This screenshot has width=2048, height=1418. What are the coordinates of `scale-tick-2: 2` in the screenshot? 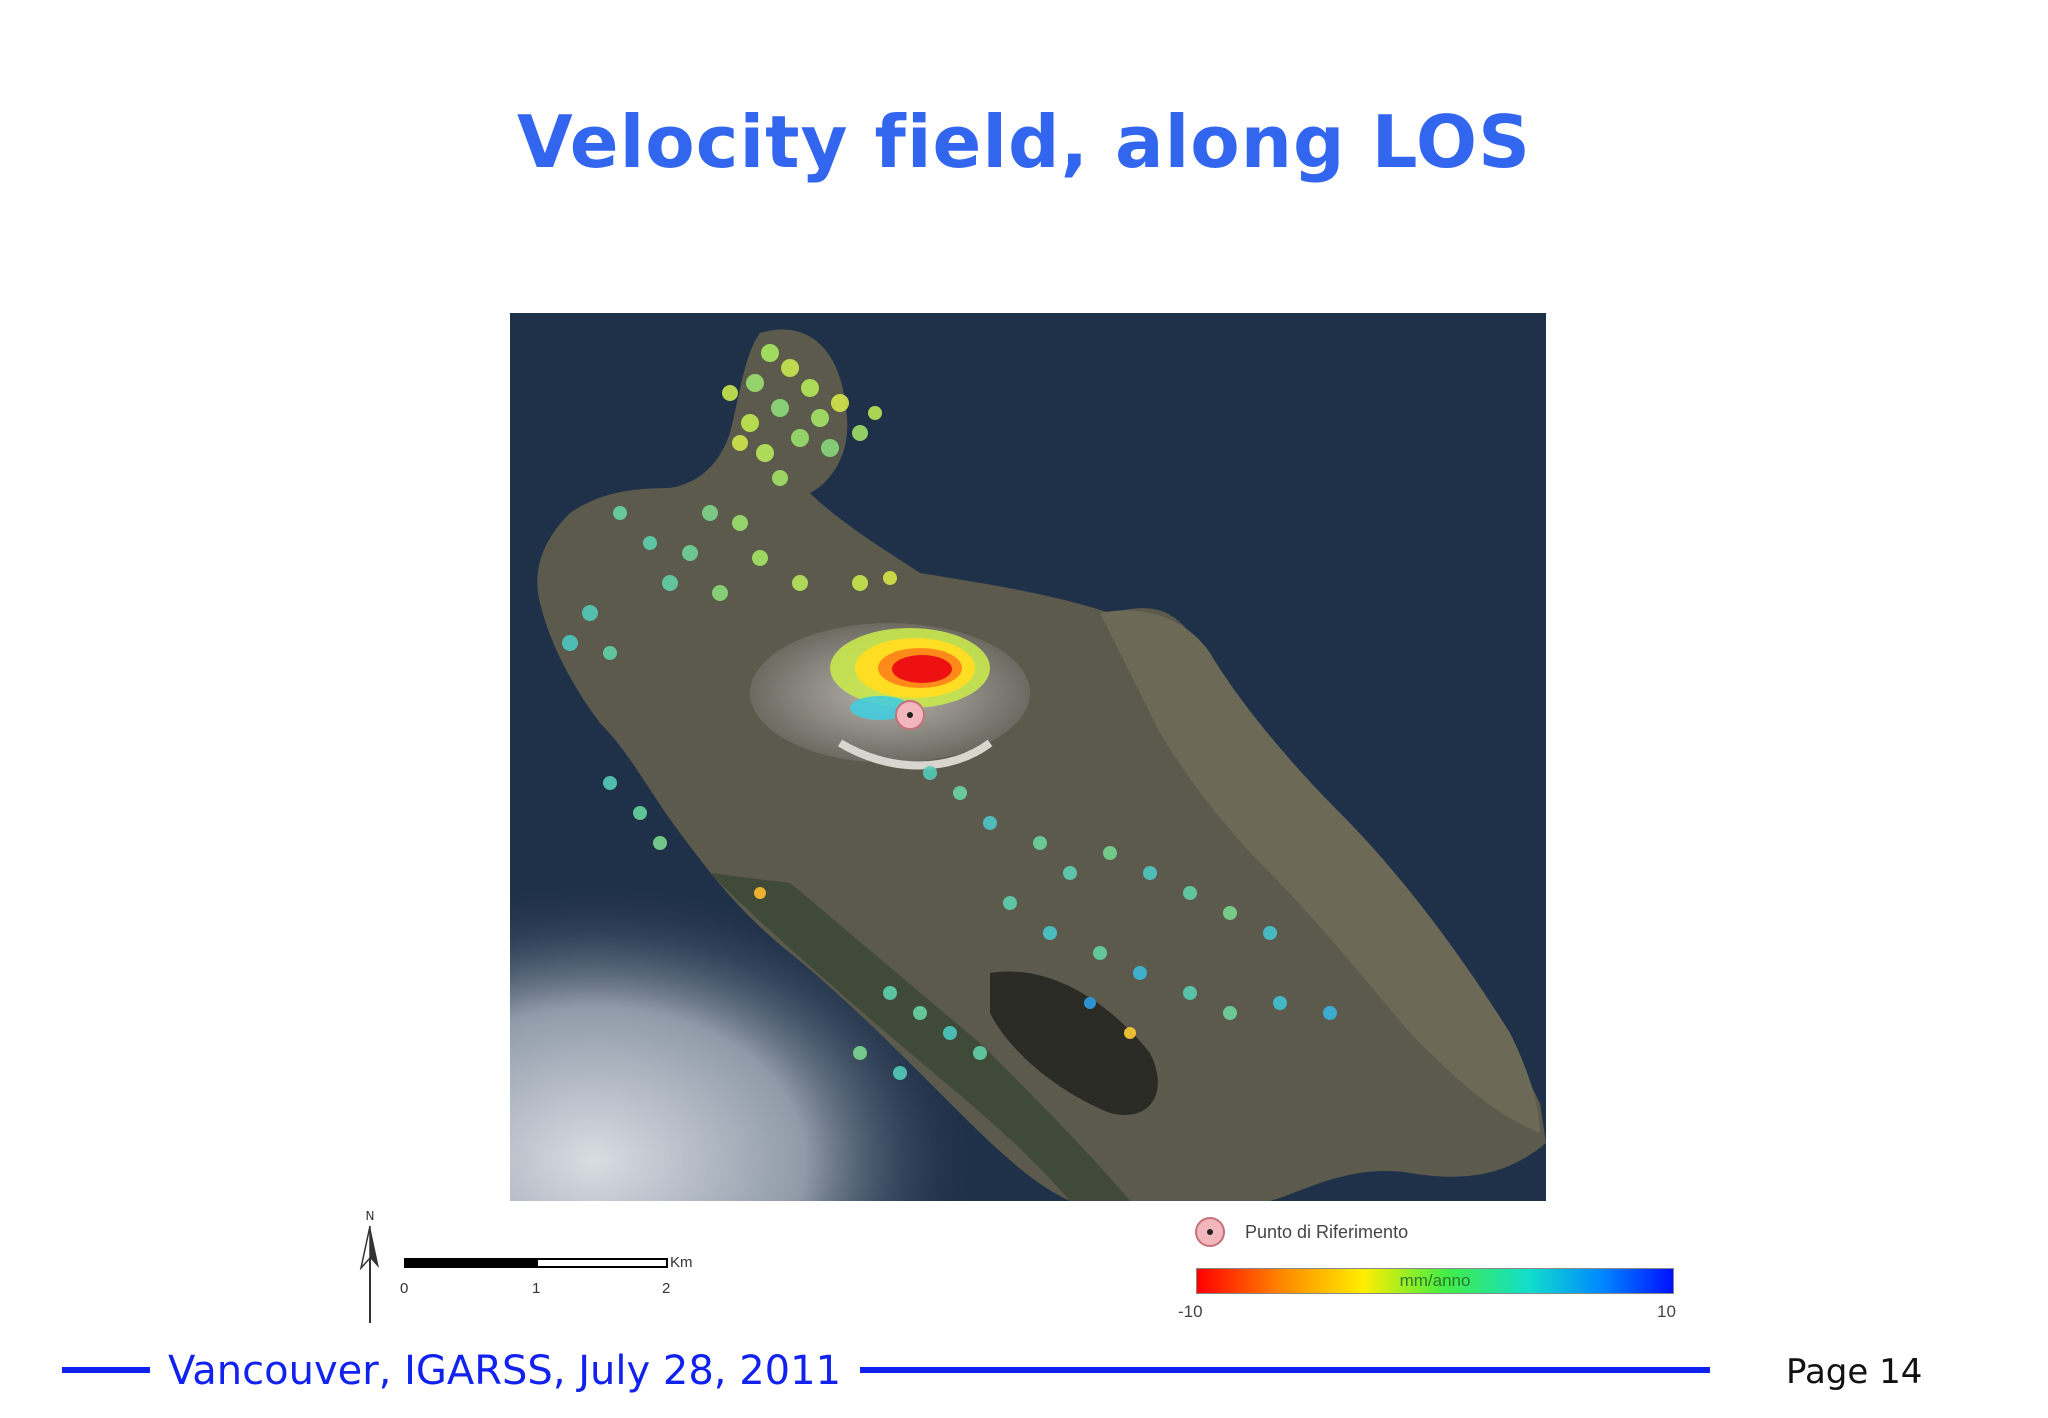 It's located at (666, 1288).